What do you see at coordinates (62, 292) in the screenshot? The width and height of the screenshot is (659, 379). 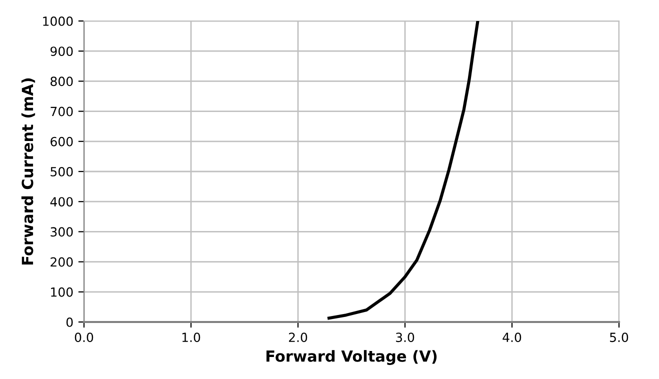 I see `y-tick-label: 100` at bounding box center [62, 292].